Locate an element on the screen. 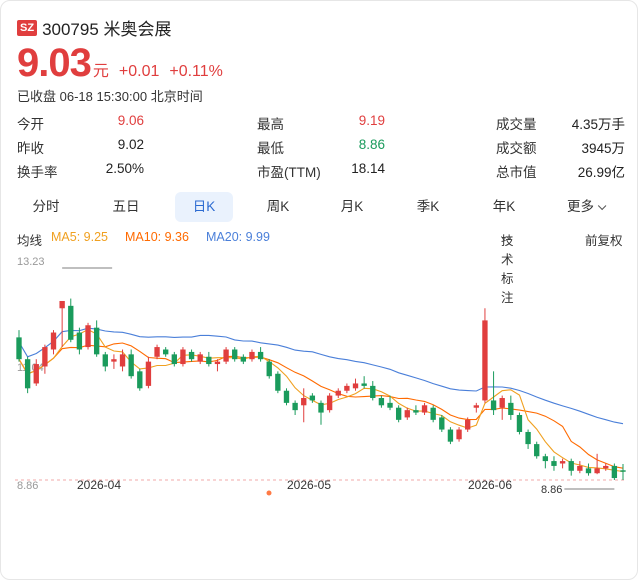  stat-value: 26.99亿 is located at coordinates (601, 172).